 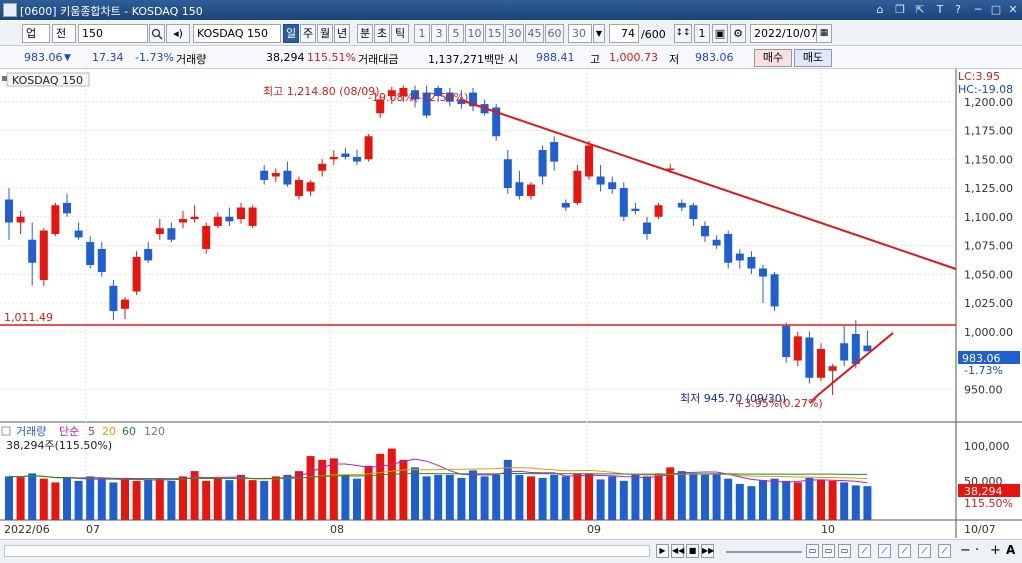 What do you see at coordinates (920, 9) in the screenshot?
I see `popout-icon: ⇱` at bounding box center [920, 9].